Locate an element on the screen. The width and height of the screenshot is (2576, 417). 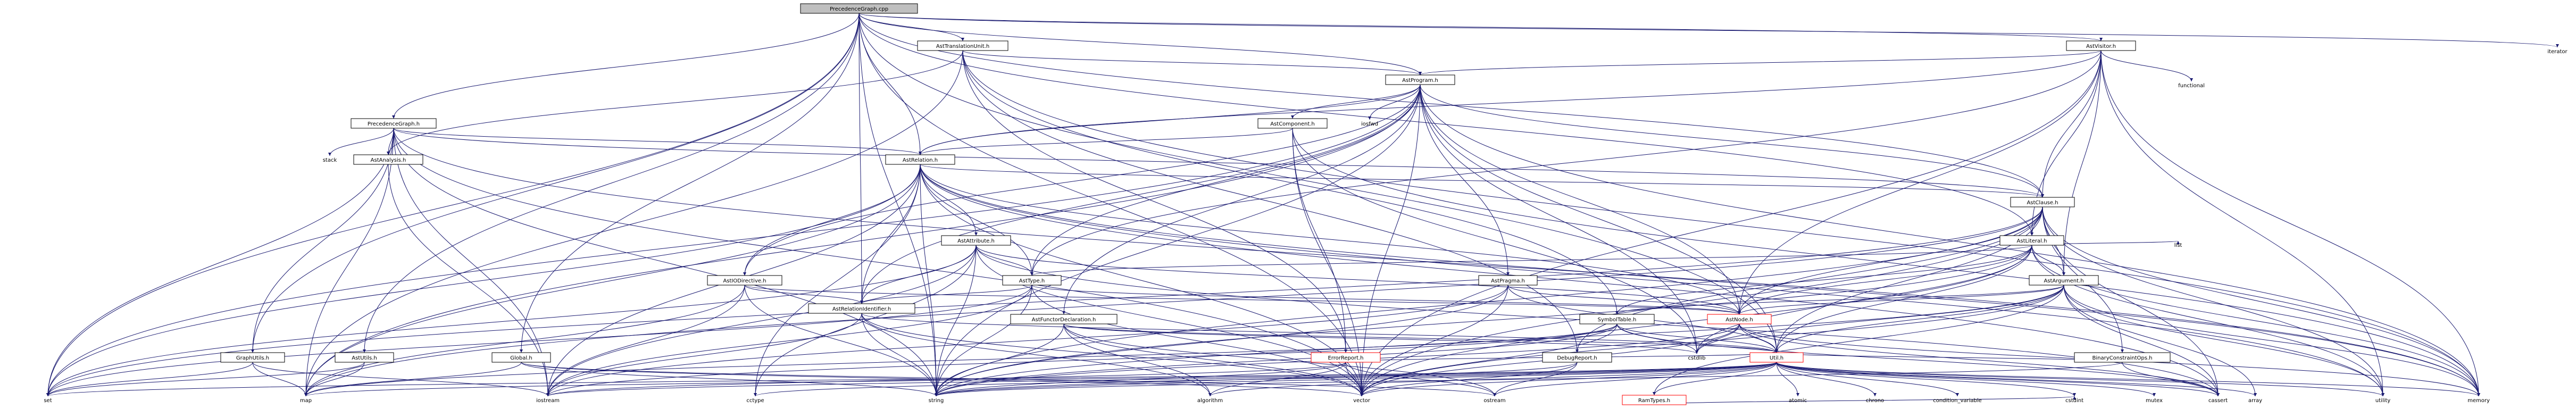
node-ostream: ostream is located at coordinates (1494, 401).